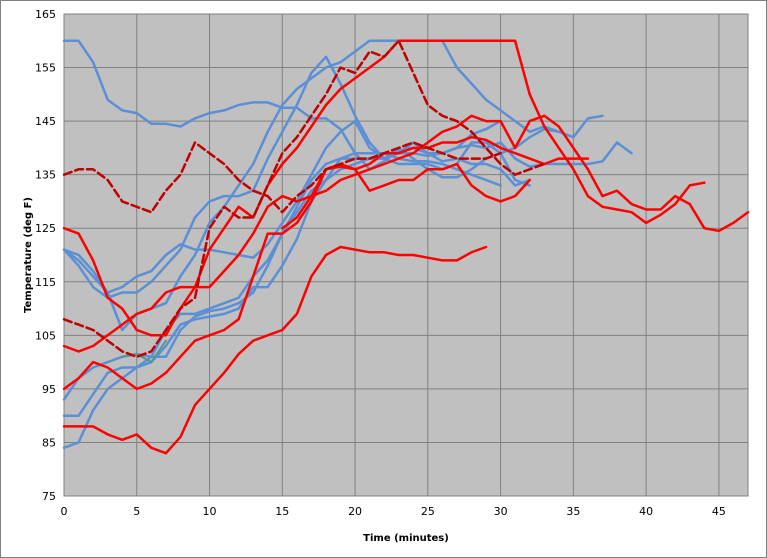  I want to click on x-tick-label: 10, so click(210, 511).